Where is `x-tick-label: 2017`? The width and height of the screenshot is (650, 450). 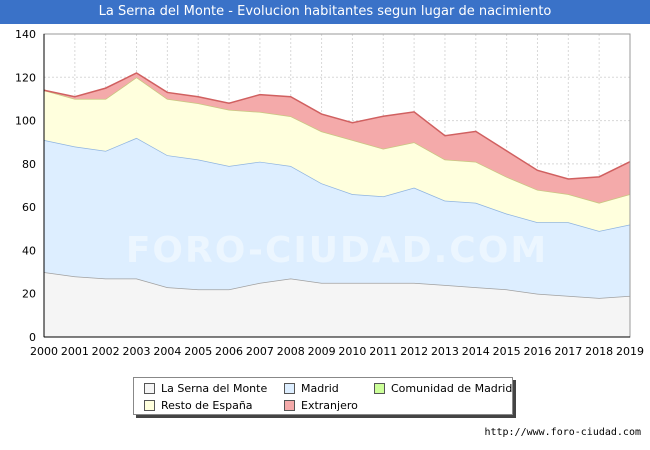 x-tick-label: 2017 is located at coordinates (568, 351).